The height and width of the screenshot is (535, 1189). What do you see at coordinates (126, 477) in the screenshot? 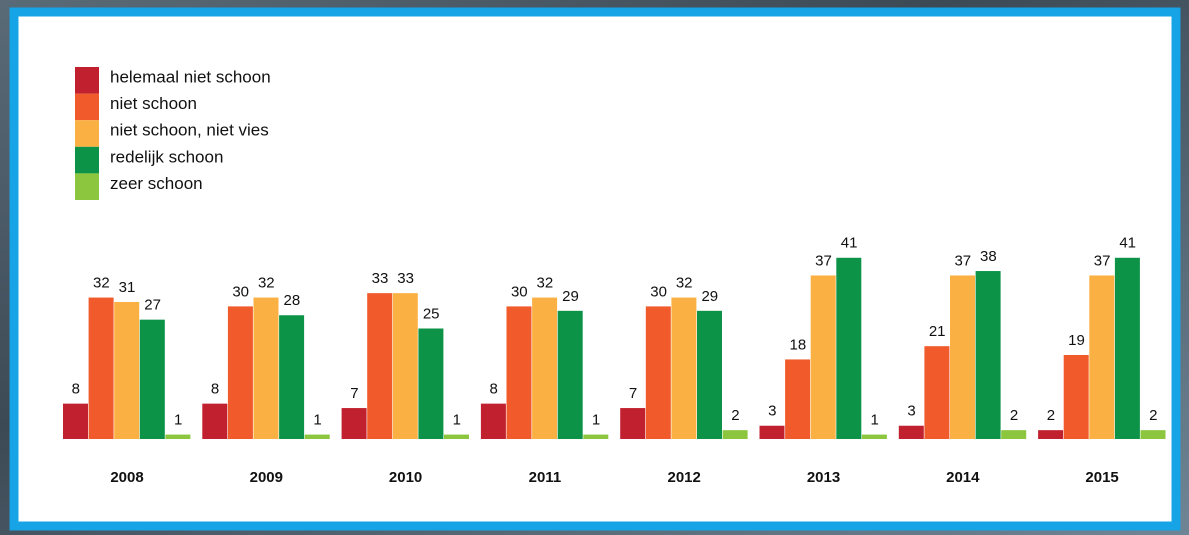
I see `x-tick-label: 2008` at bounding box center [126, 477].